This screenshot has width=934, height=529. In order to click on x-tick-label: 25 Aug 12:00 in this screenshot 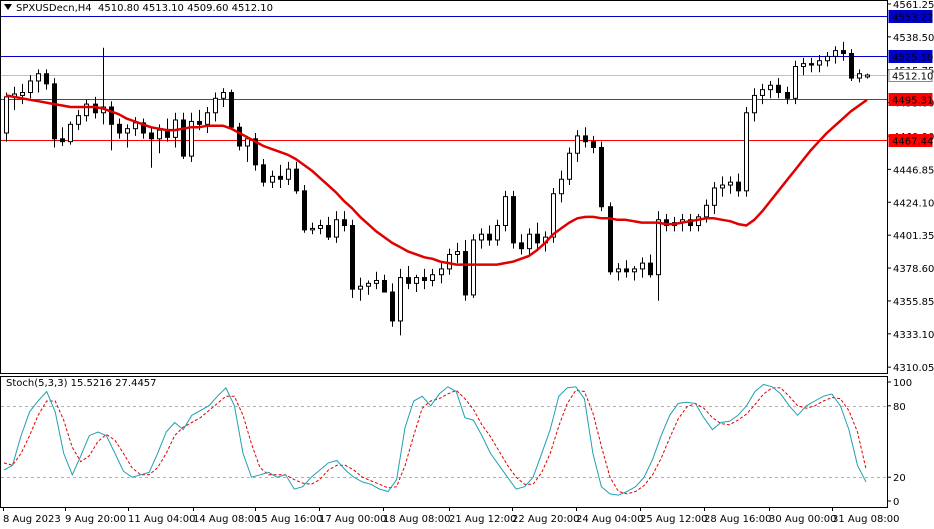, I will do `click(673, 519)`.